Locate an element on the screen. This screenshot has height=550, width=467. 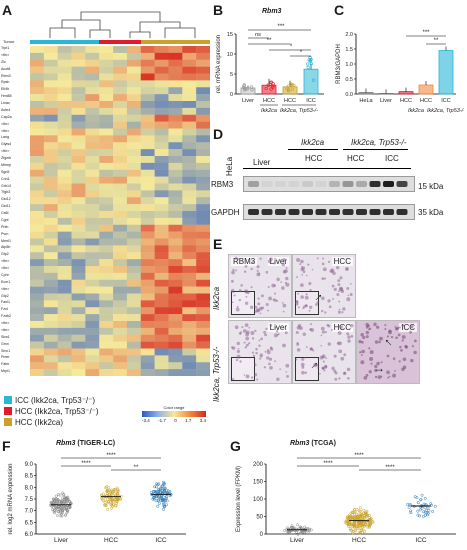
heatmap-row-label: Cgnl is located at coordinates (5, 219).